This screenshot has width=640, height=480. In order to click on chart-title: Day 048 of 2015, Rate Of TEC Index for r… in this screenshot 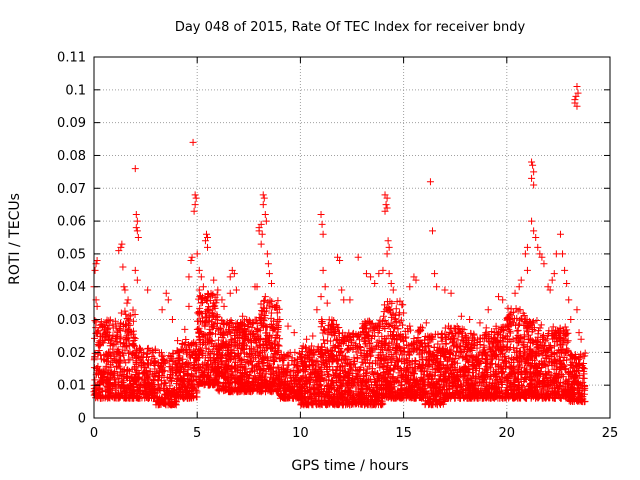, I will do `click(350, 27)`.